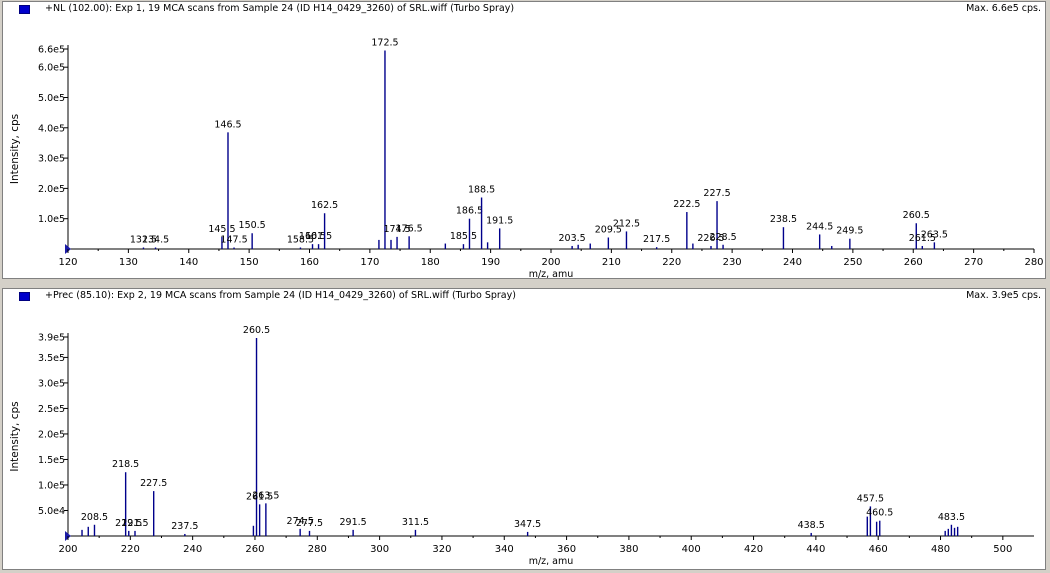  What do you see at coordinates (686, 204) in the screenshot?
I see `peak-label: 222.5` at bounding box center [686, 204].